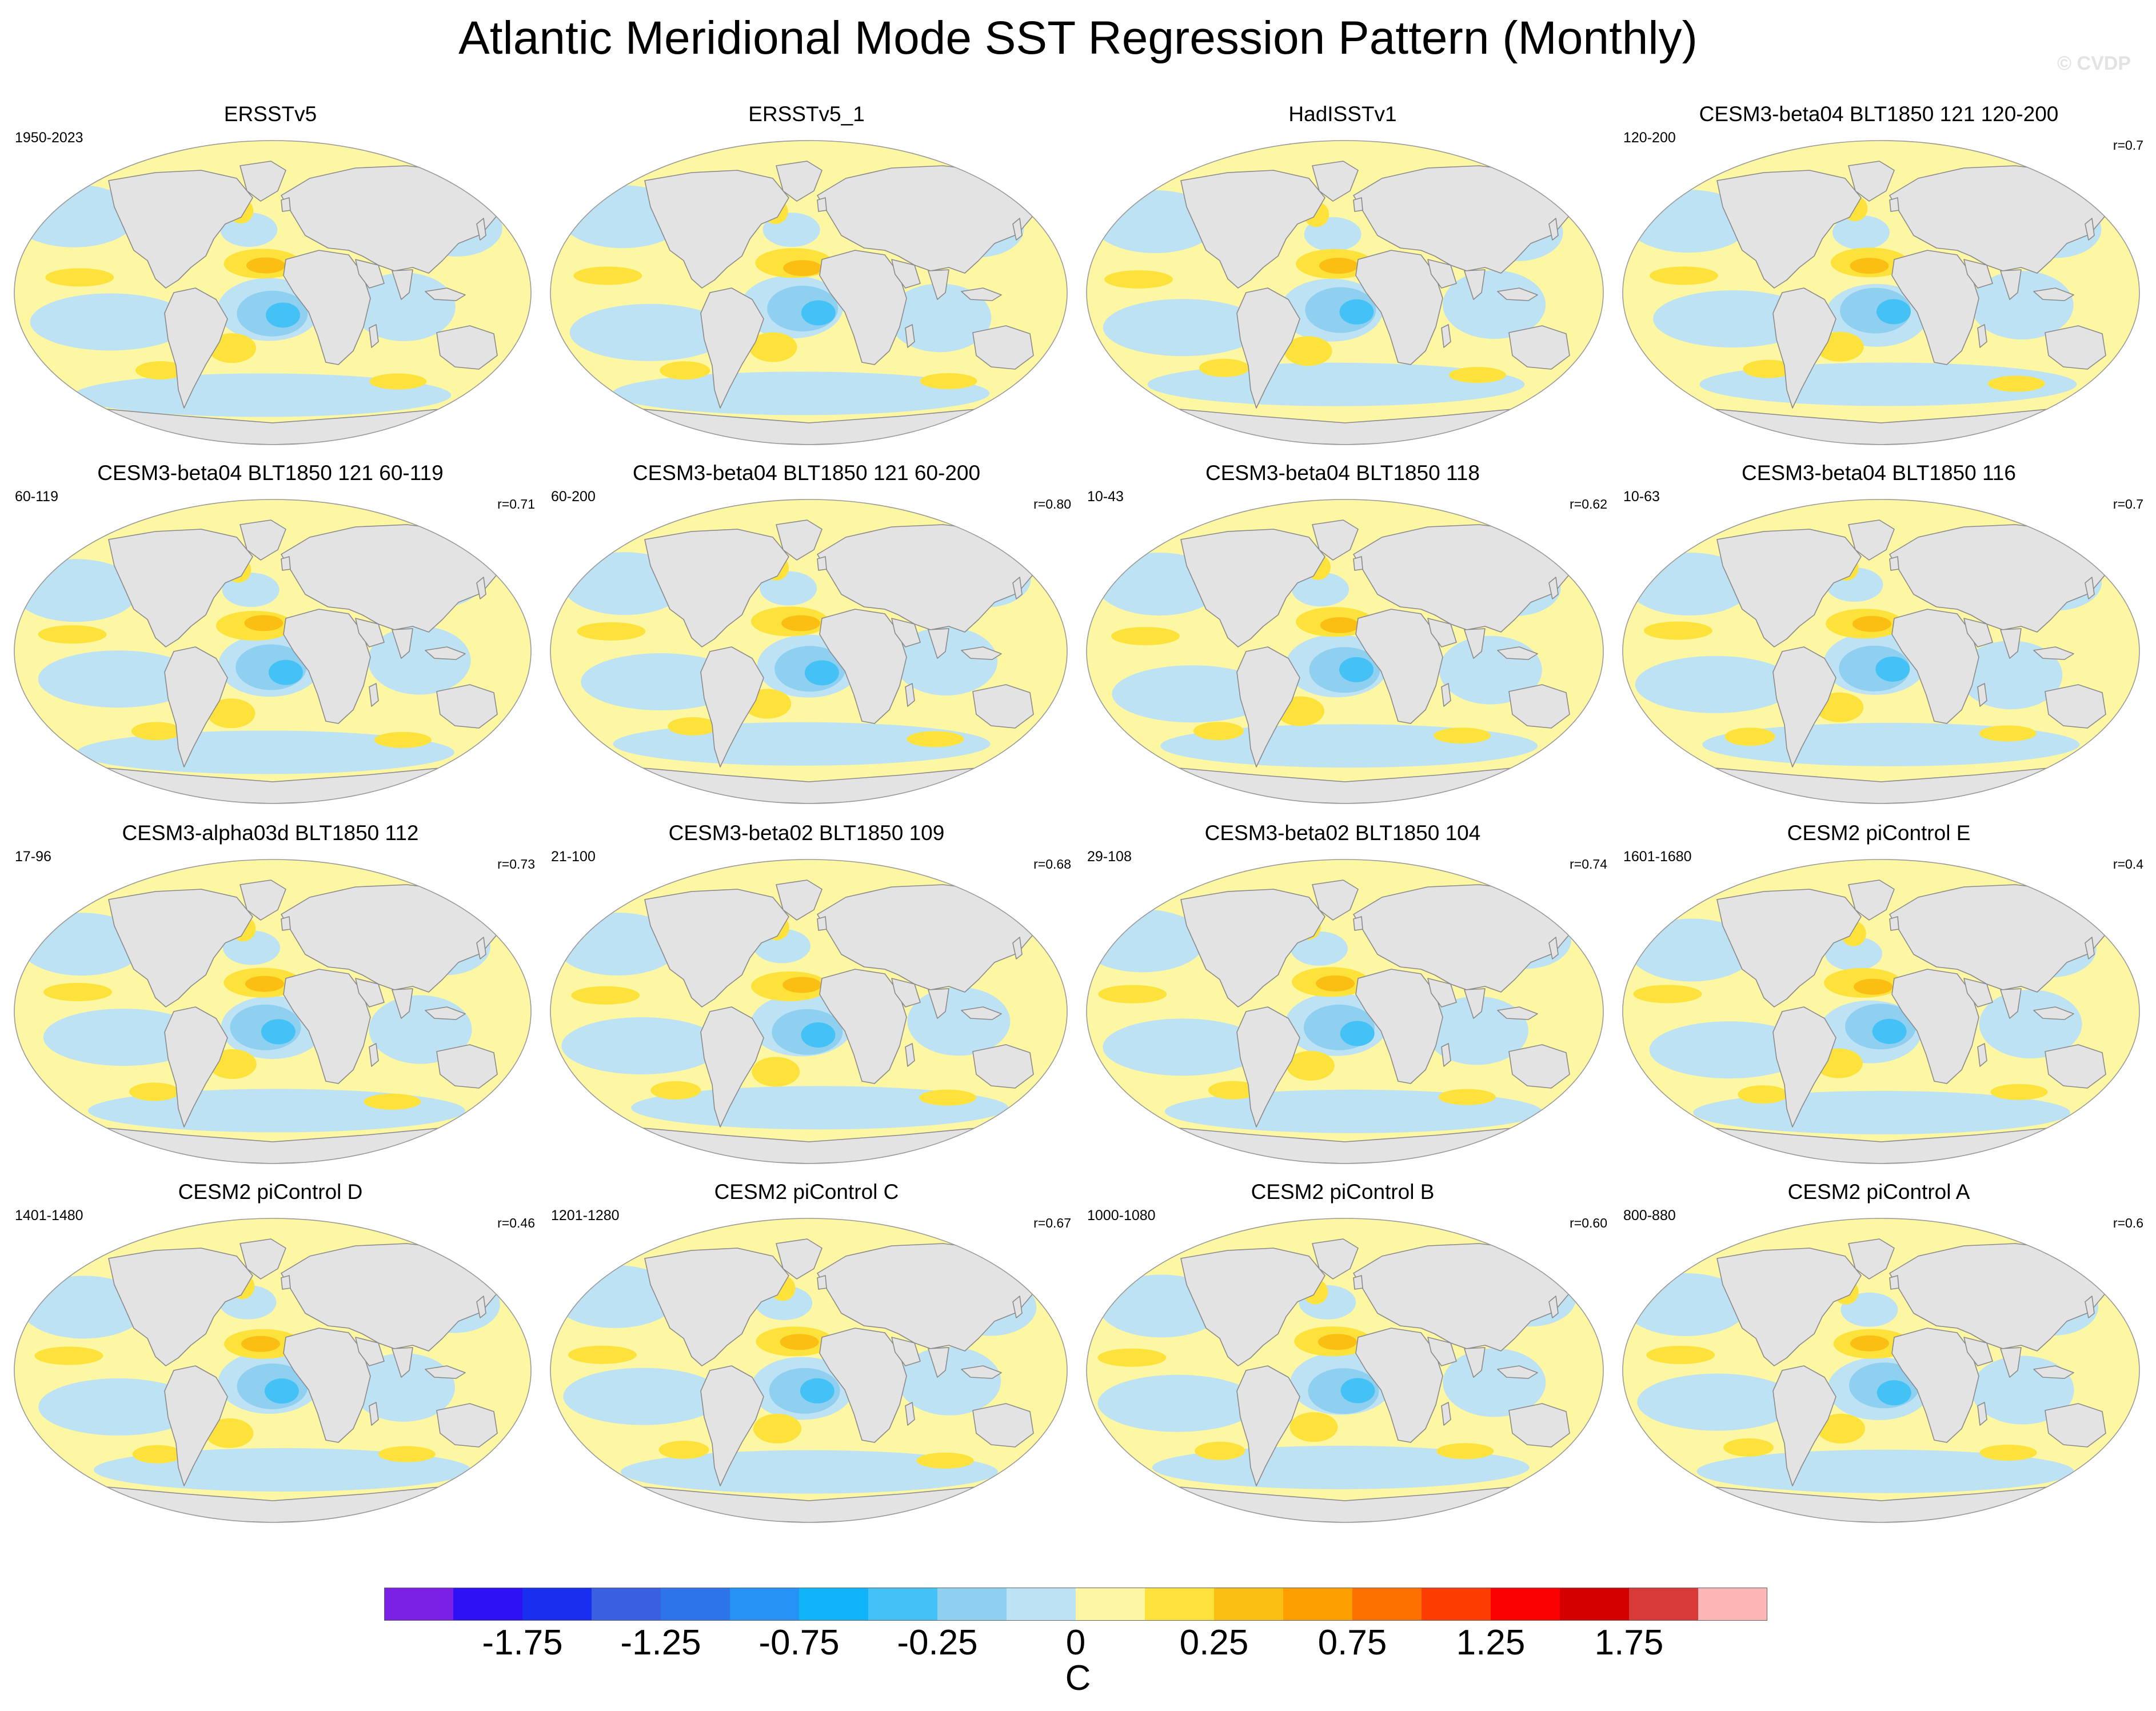 This screenshot has width=2156, height=1711. What do you see at coordinates (1343, 1192) in the screenshot?
I see `panel-title: CESM2 piControl B` at bounding box center [1343, 1192].